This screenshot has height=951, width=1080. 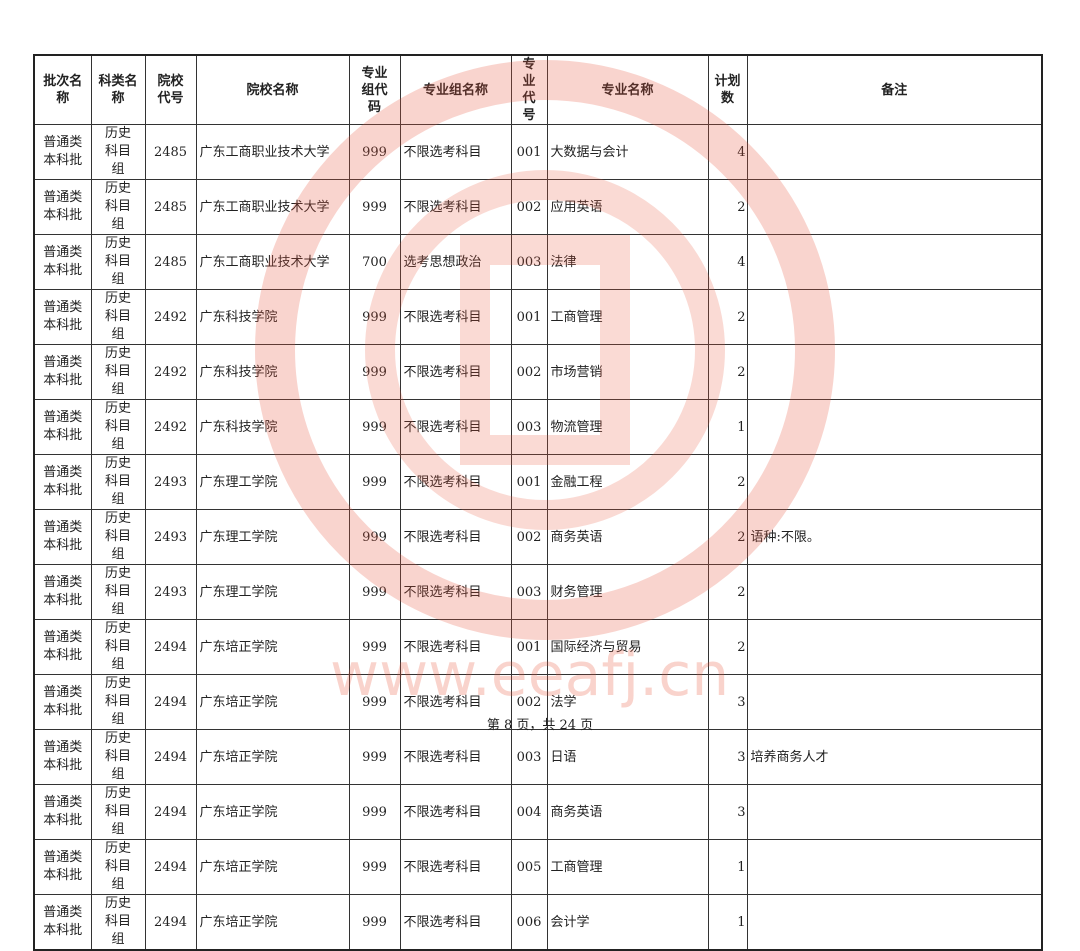 I want to click on cell-major-name: 工商管理, so click(x=627, y=867).